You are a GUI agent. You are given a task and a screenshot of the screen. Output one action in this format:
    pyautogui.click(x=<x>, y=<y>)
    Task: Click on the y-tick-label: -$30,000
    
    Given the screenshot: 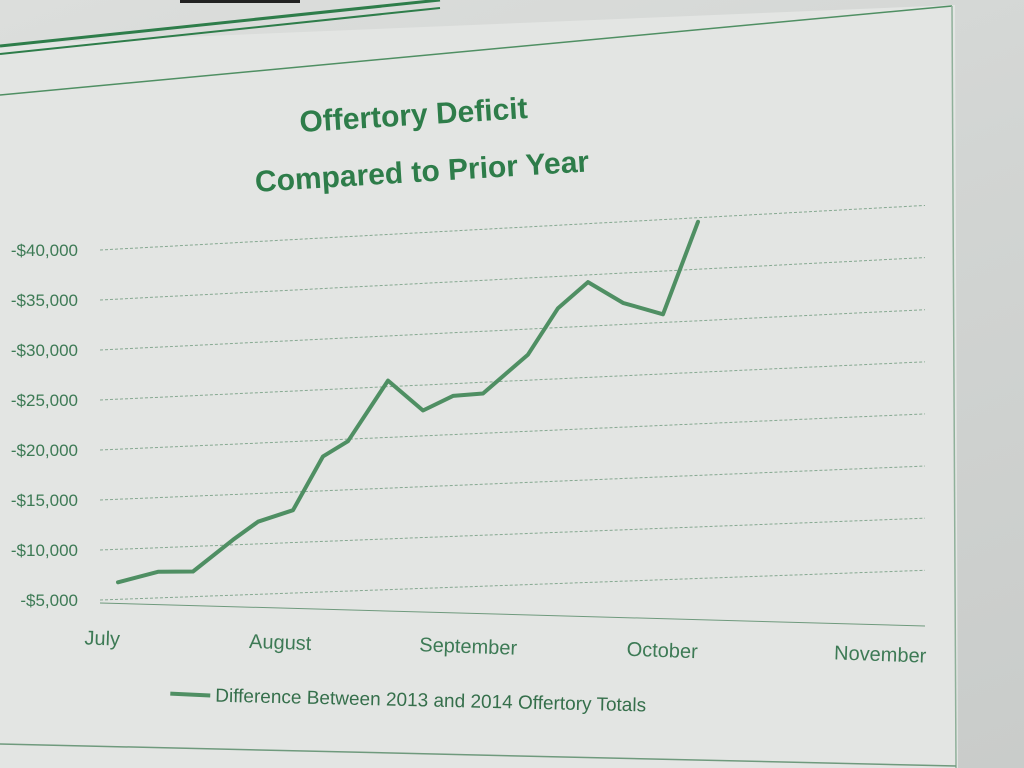 What is the action you would take?
    pyautogui.click(x=44, y=350)
    